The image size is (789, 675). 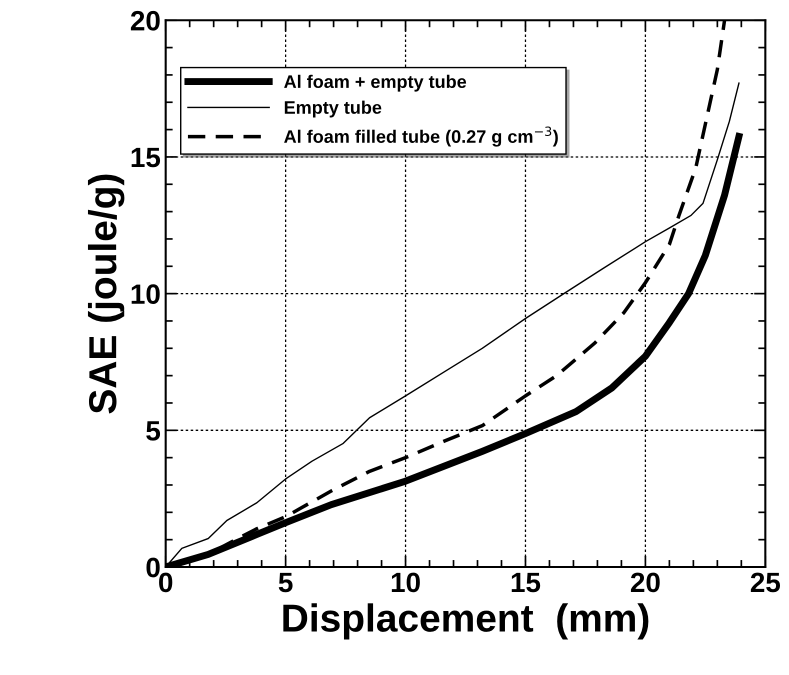 What do you see at coordinates (153, 431) in the screenshot?
I see `y-tick-label: 5` at bounding box center [153, 431].